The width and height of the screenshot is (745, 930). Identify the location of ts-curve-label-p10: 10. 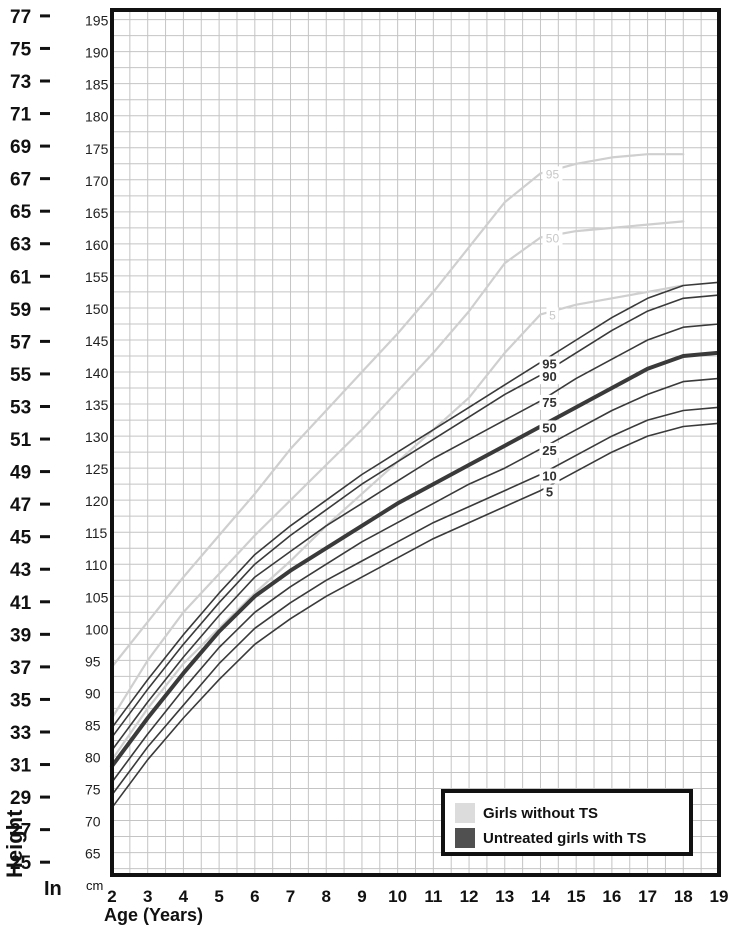
(549, 476).